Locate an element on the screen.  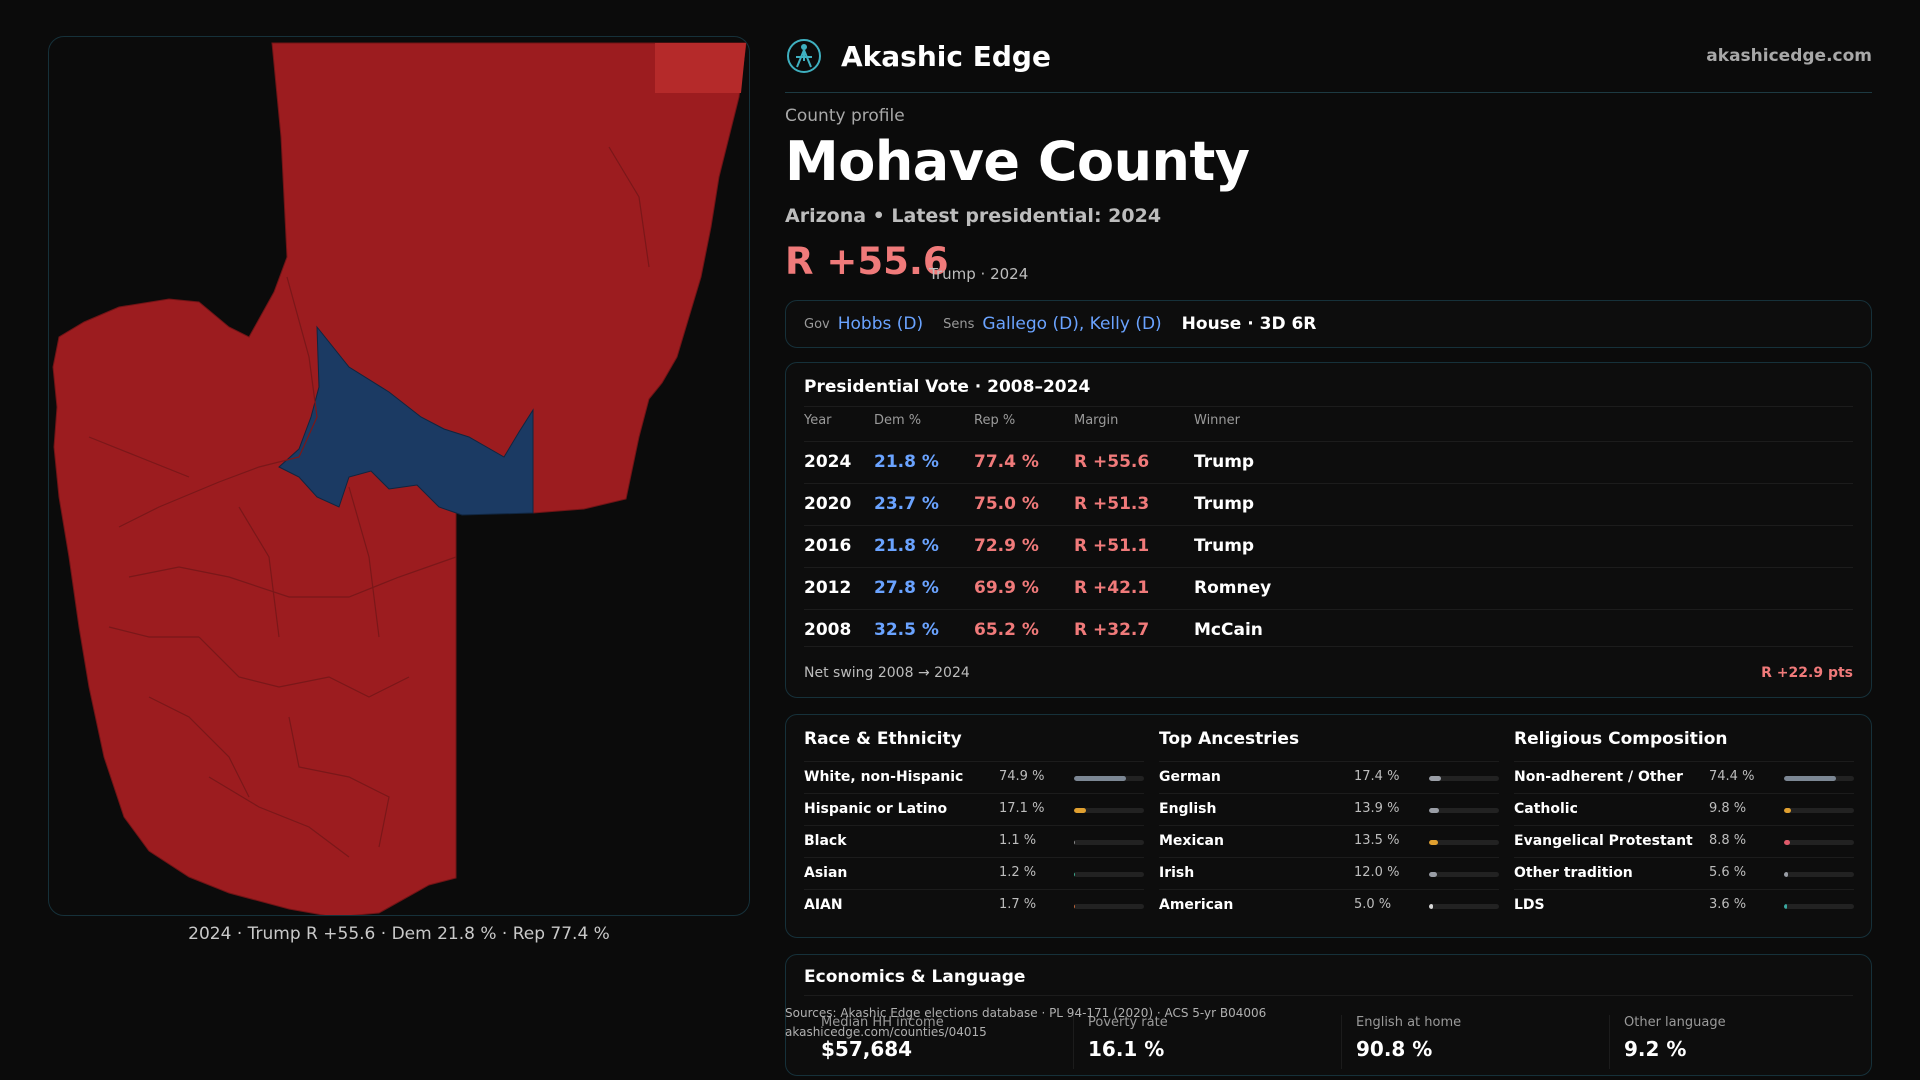
item-pct: 1.2 % is located at coordinates (1018, 872).